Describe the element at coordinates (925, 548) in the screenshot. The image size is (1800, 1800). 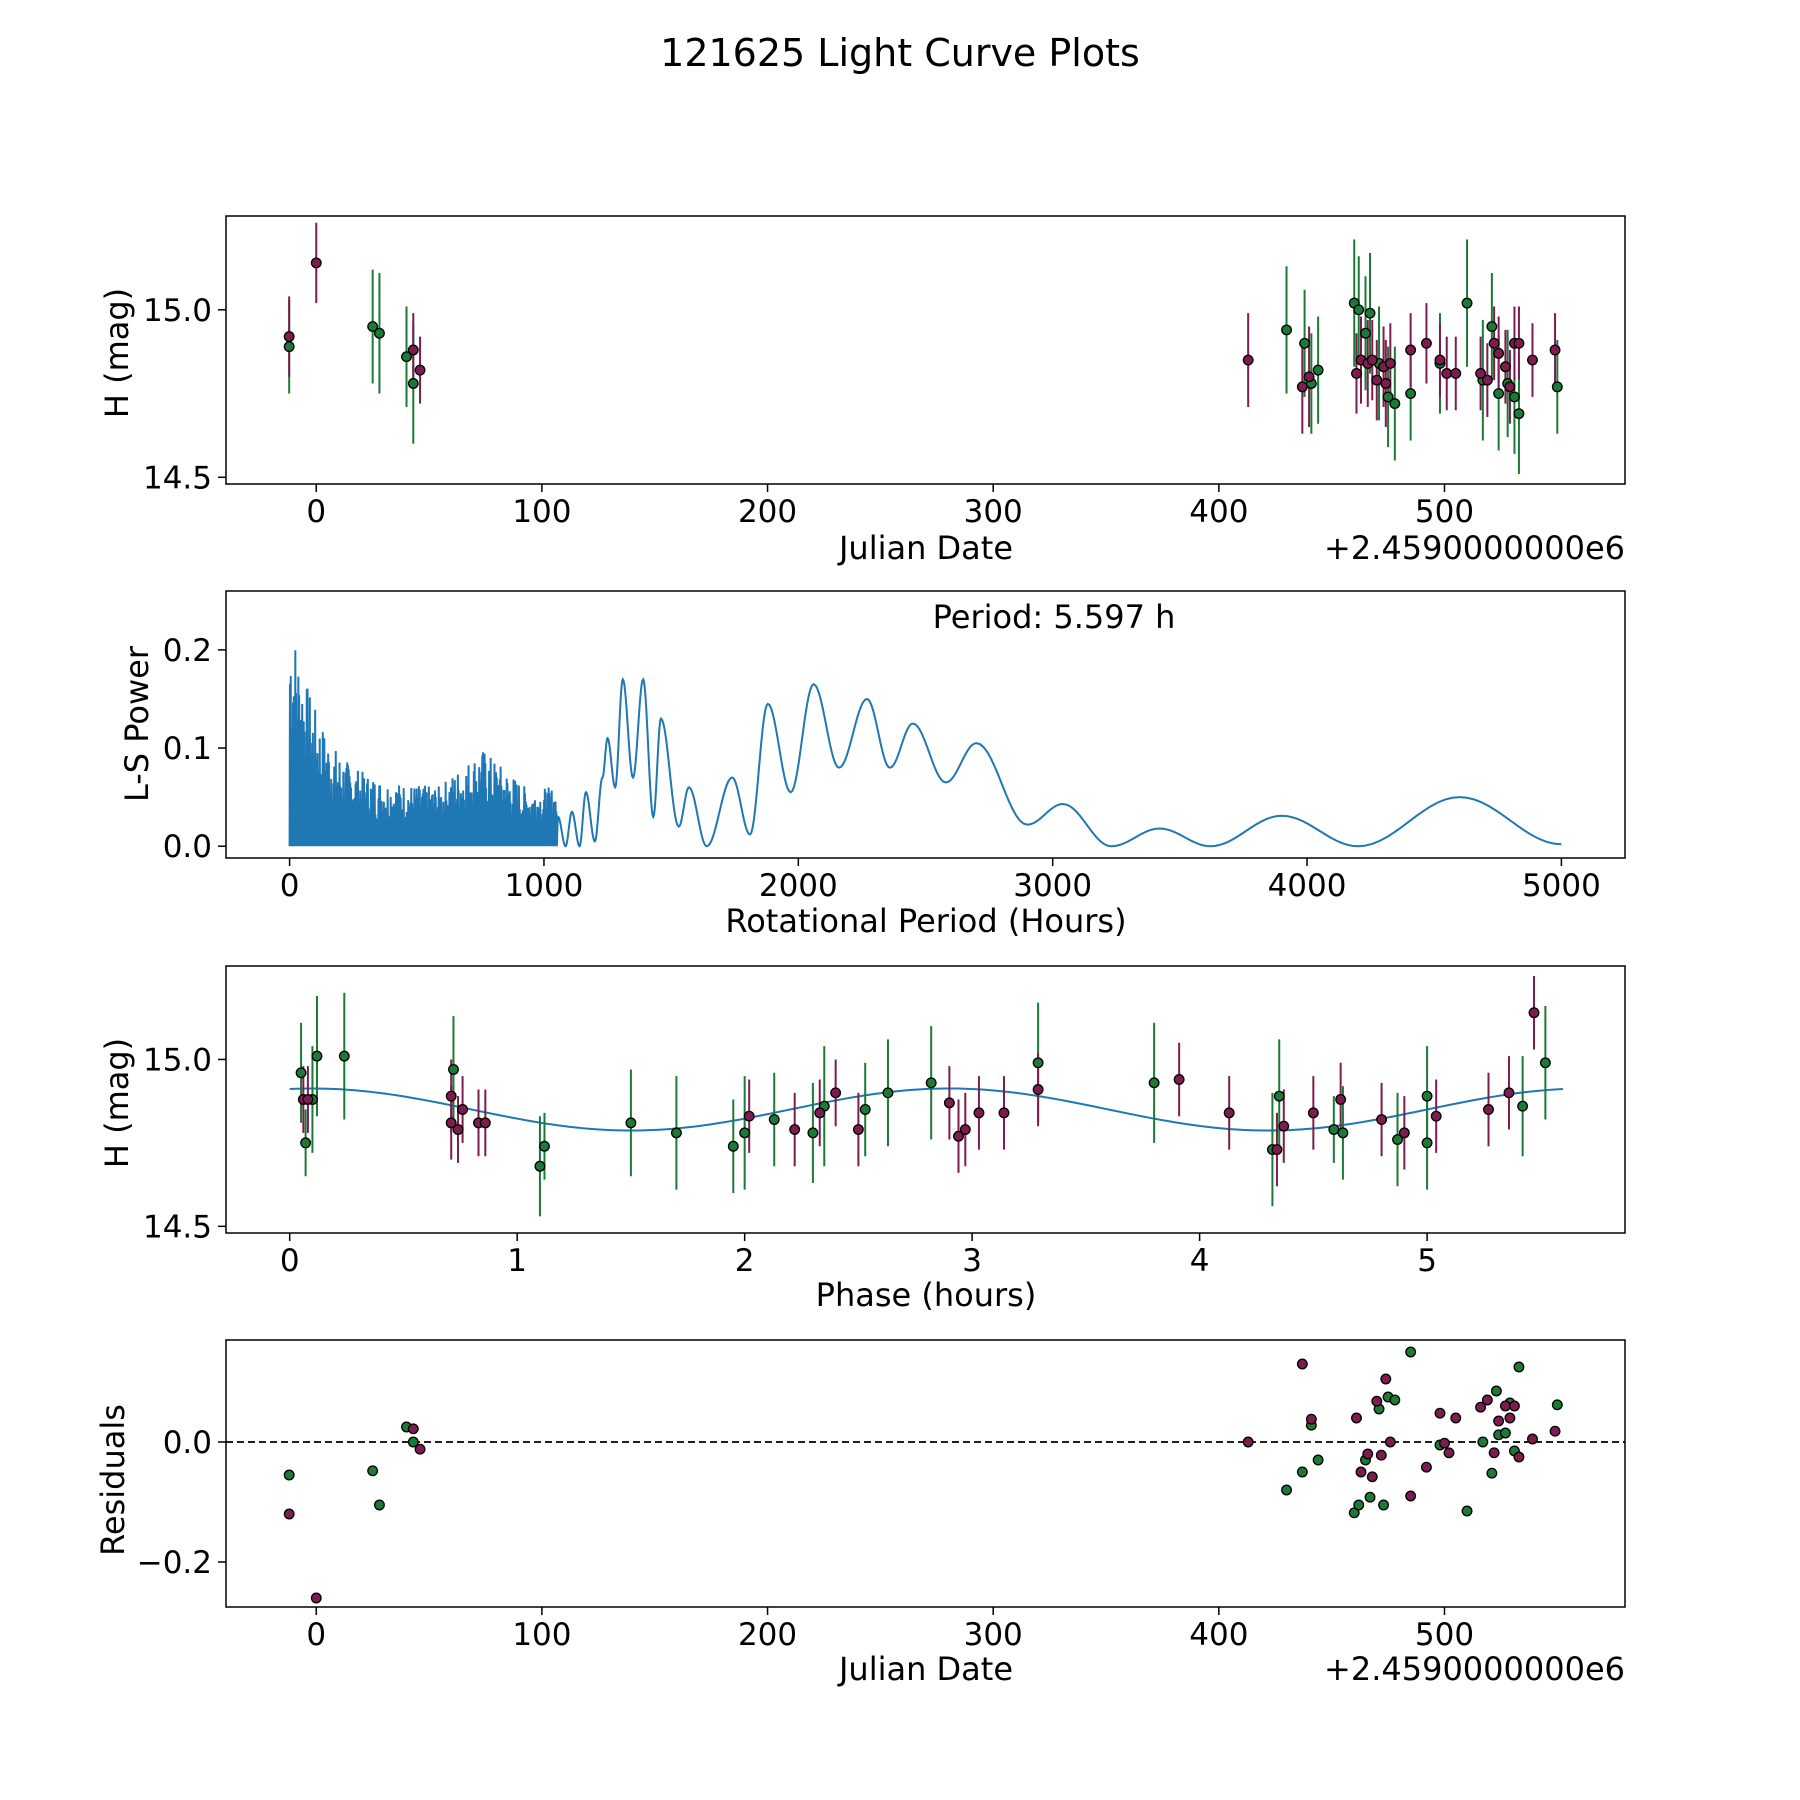
I see `lightcurve-xlabel: Julian Date` at that location.